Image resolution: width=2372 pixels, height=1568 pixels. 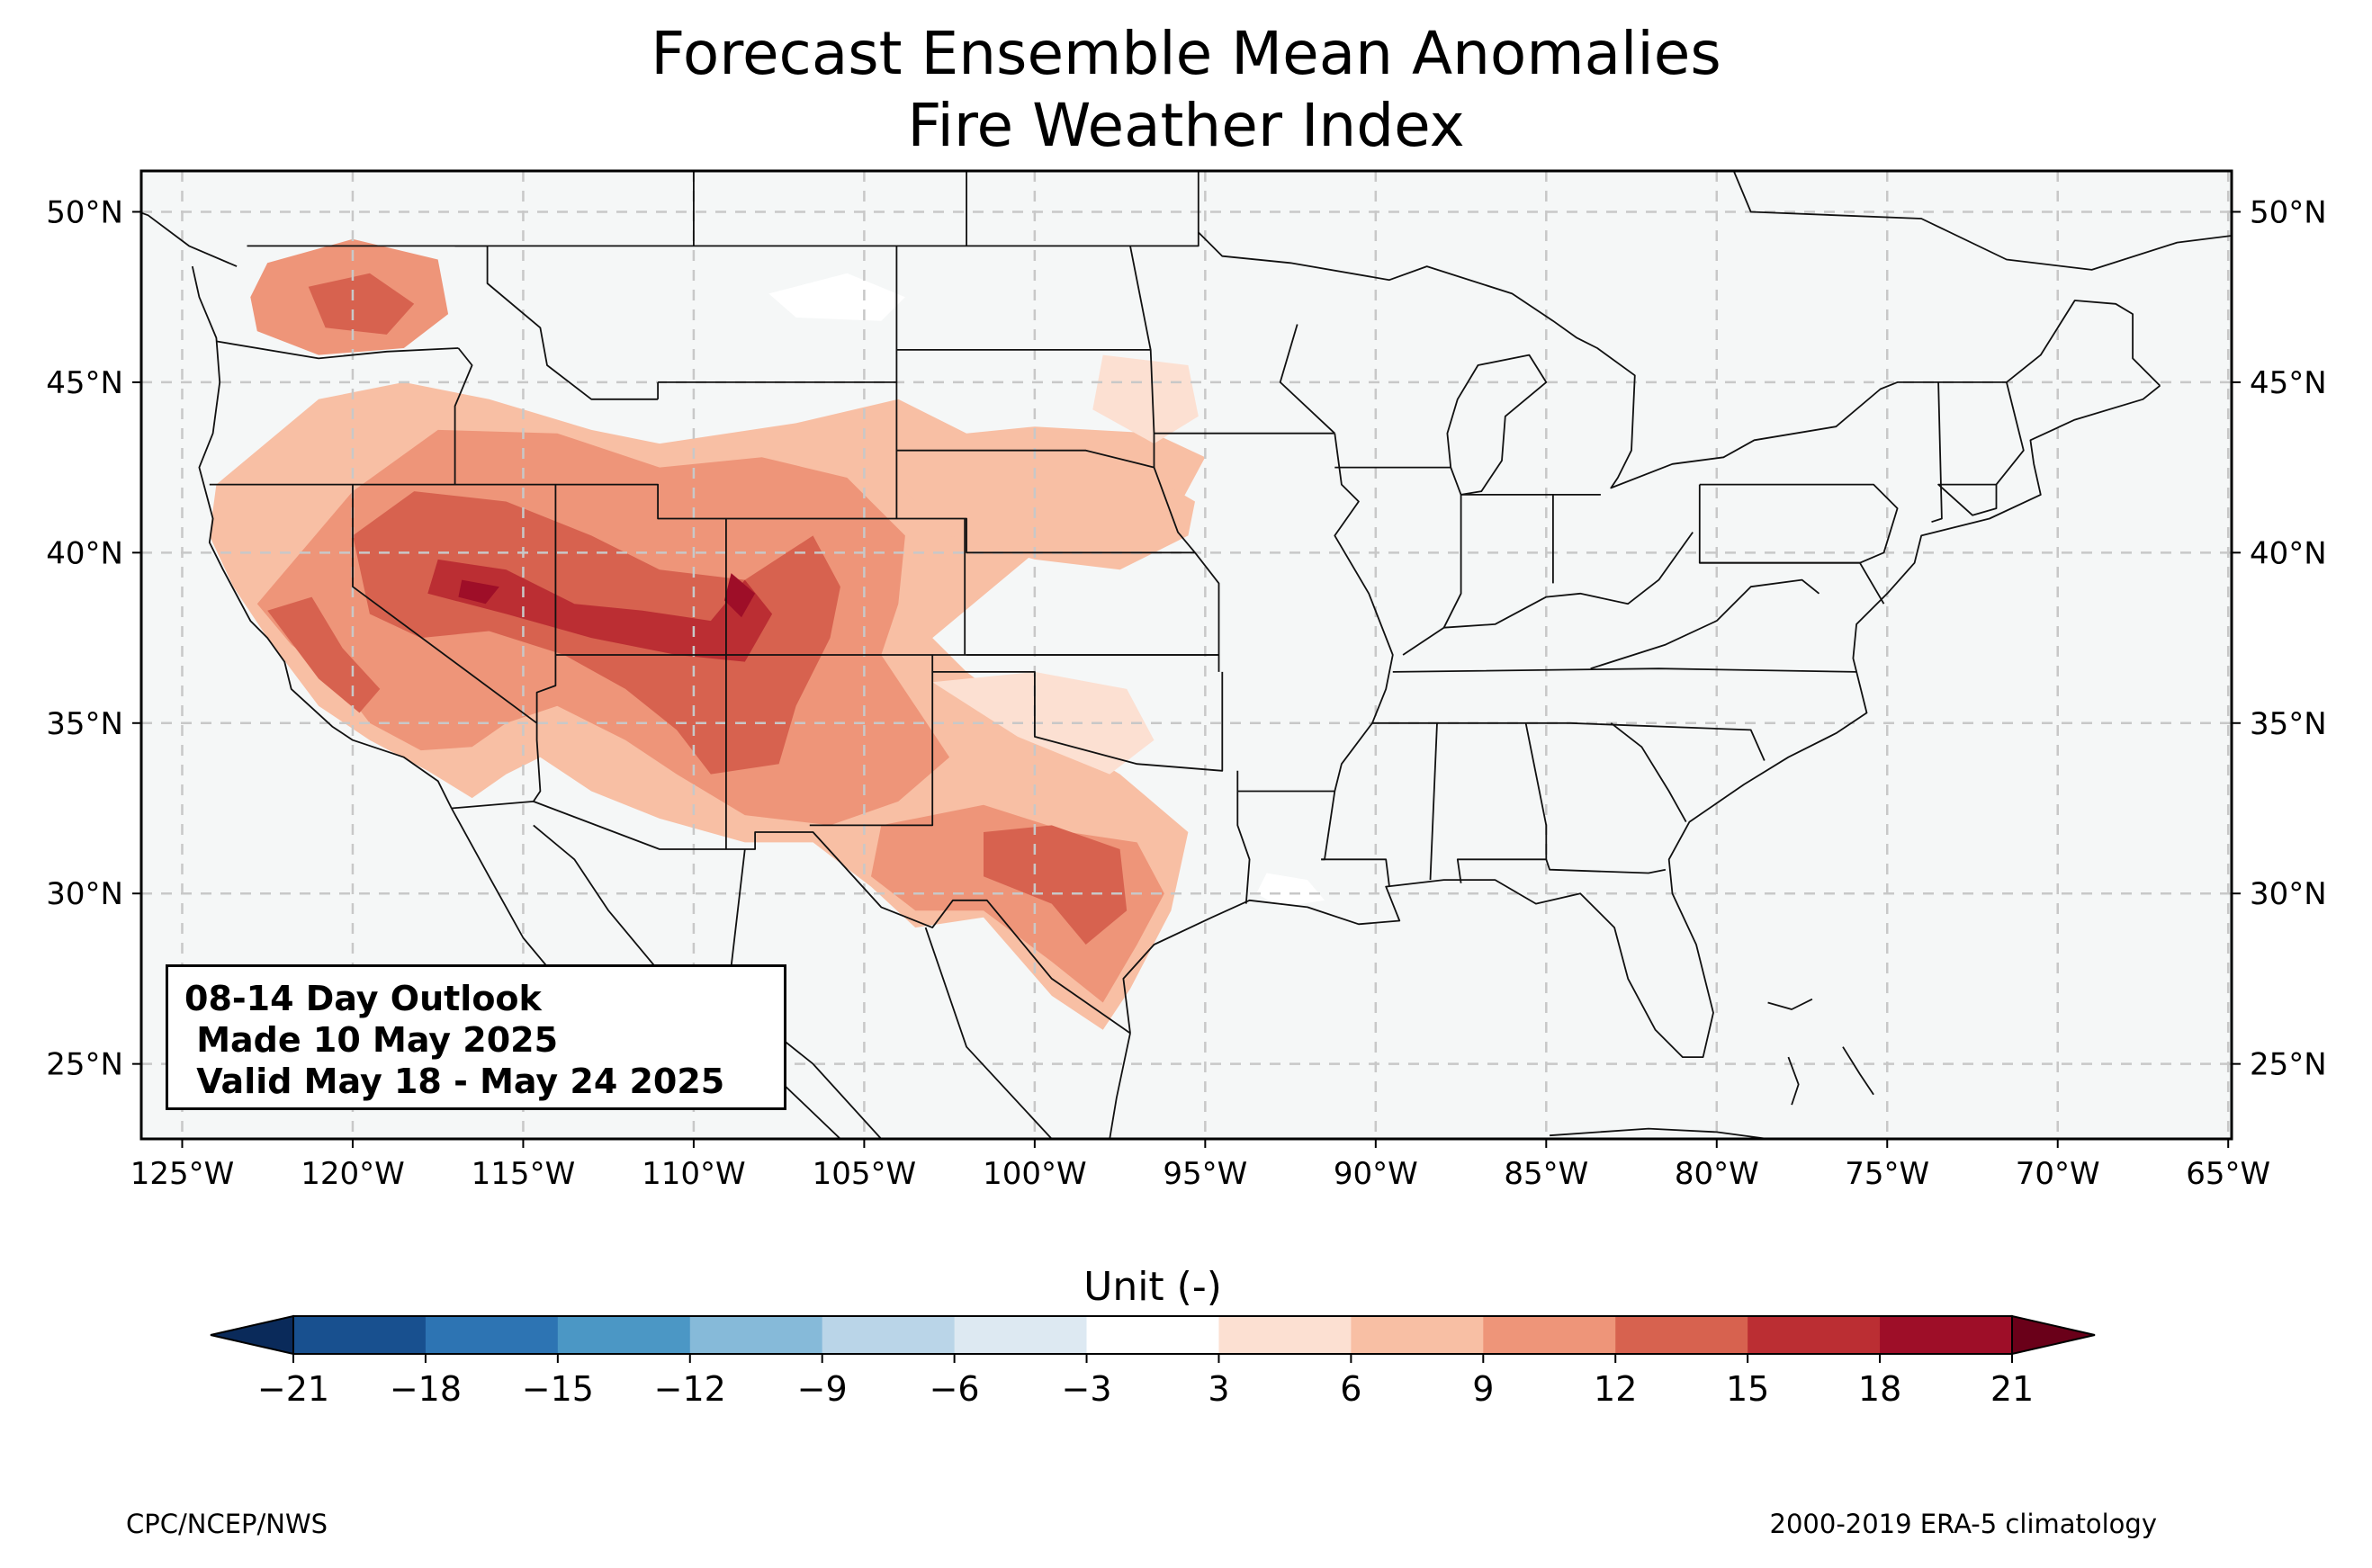 I want to click on lat-tick-label-left: 30°N, so click(x=85, y=894).